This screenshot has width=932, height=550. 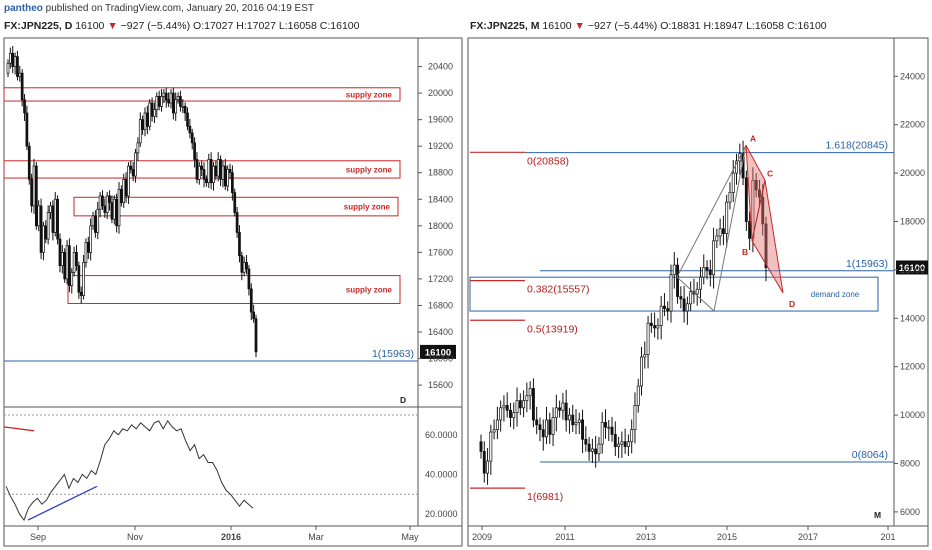 I want to click on monthly-y-tick-label: 22000, so click(x=912, y=125).